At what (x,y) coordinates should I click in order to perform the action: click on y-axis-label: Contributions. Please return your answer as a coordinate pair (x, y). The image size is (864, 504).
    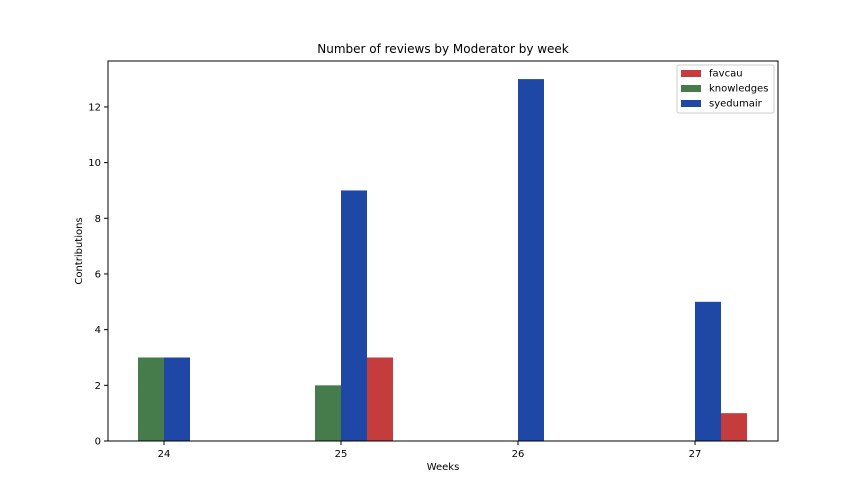
    Looking at the image, I should click on (79, 250).